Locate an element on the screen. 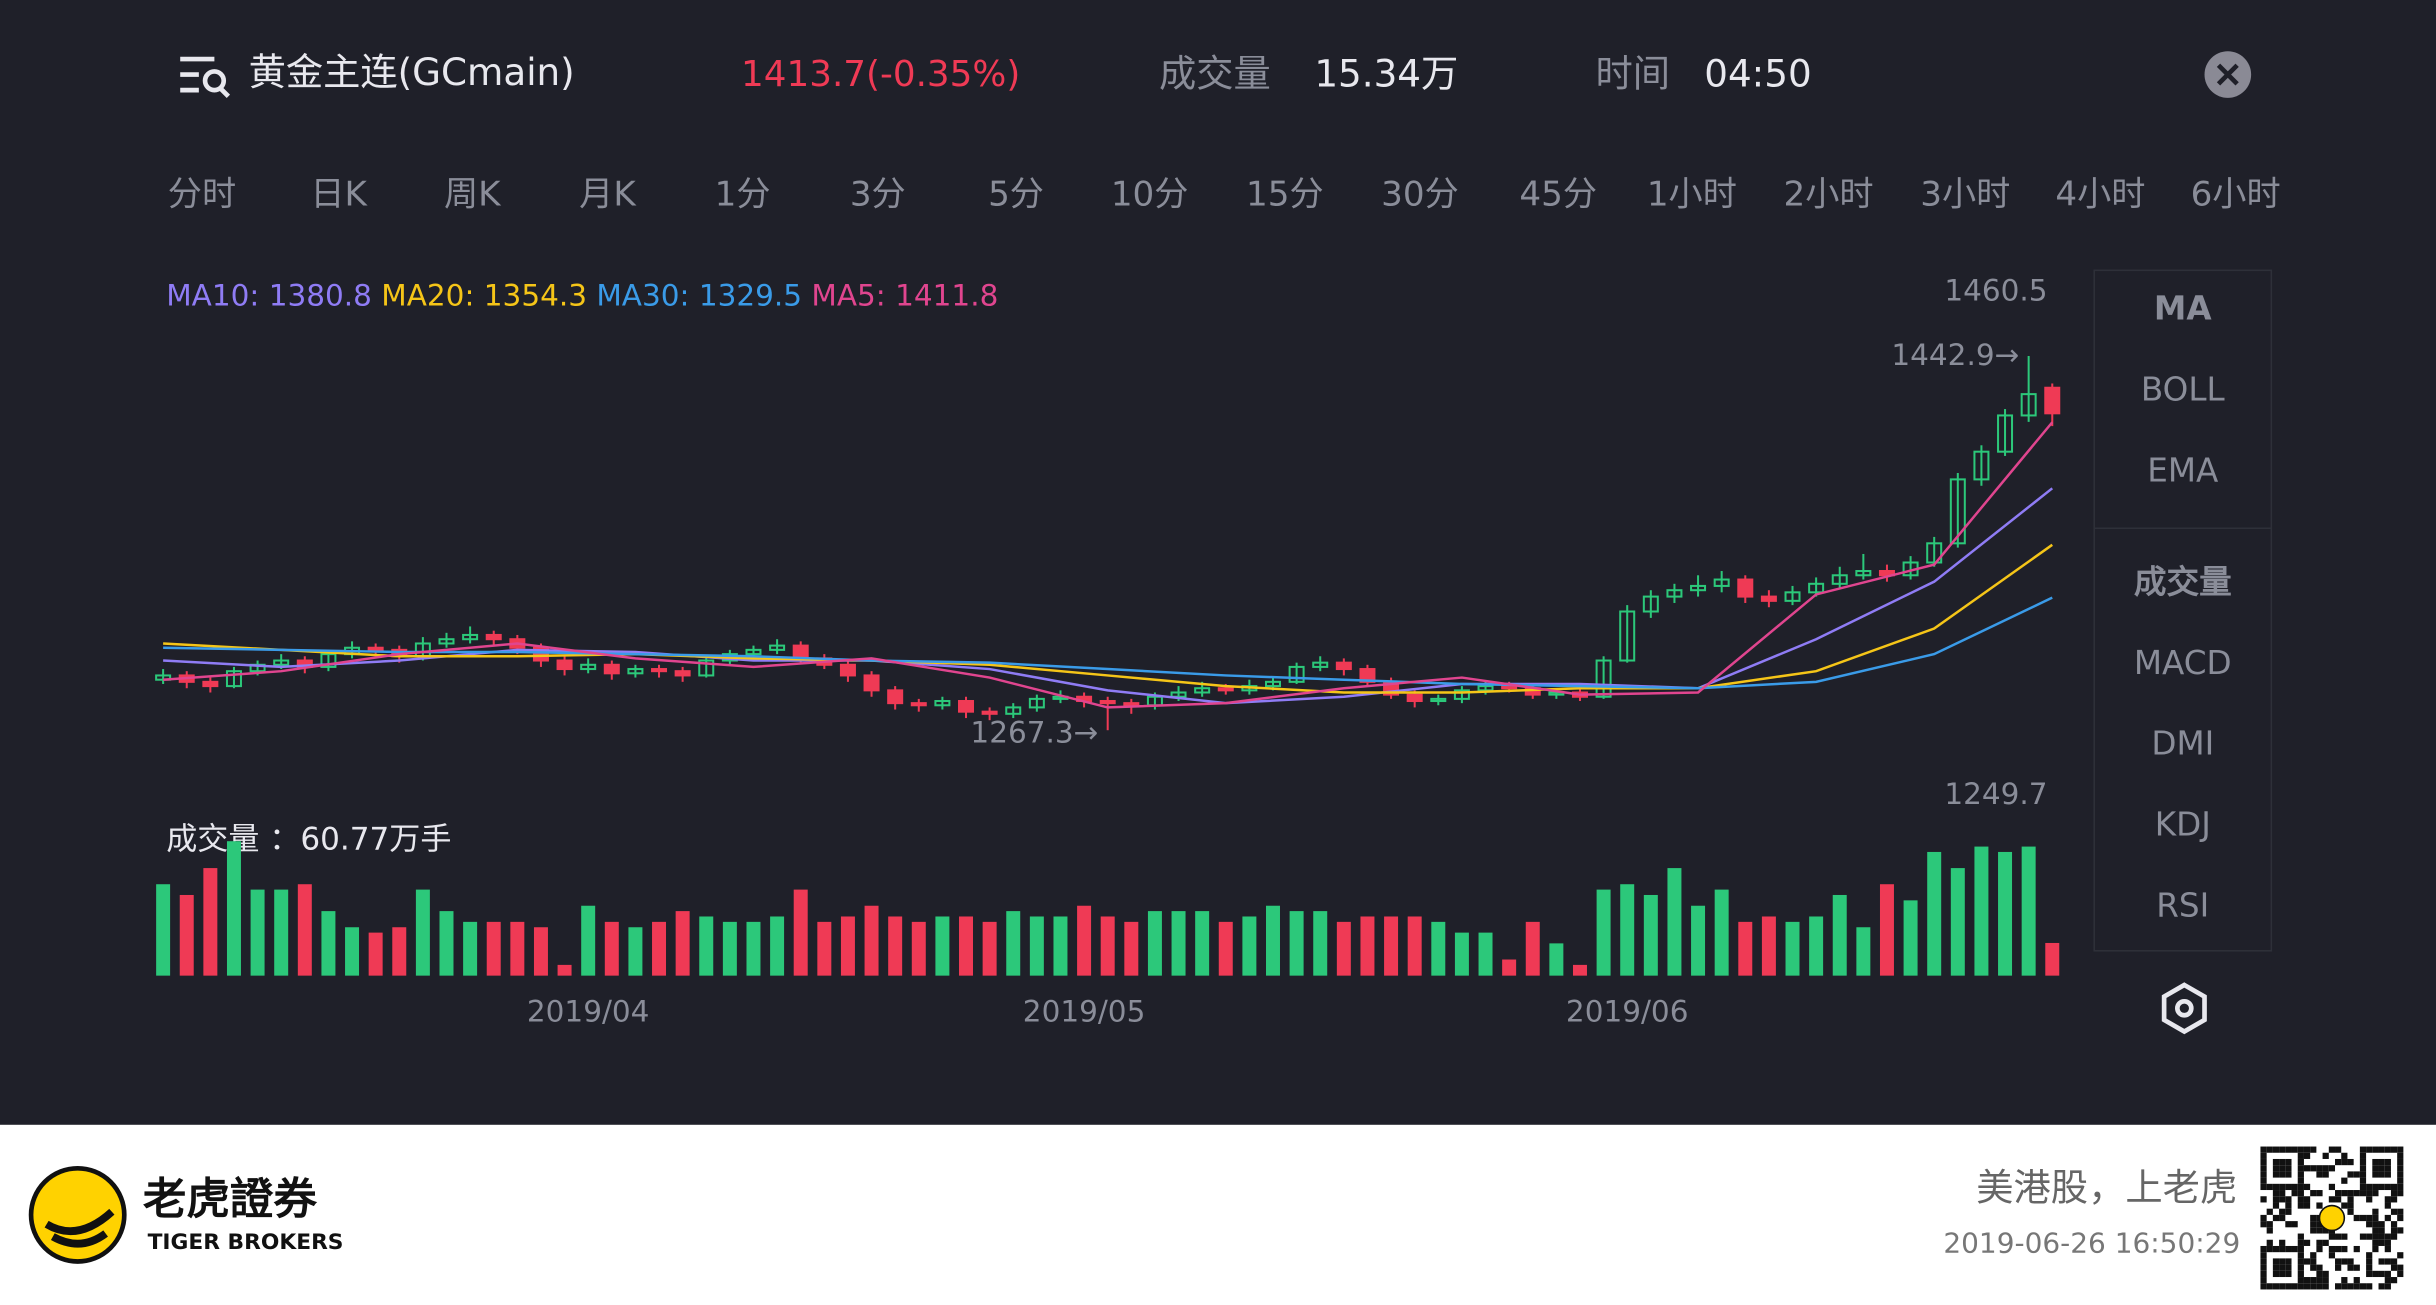 The image size is (2436, 1305). low-annotation: 1267.3→ is located at coordinates (1034, 732).